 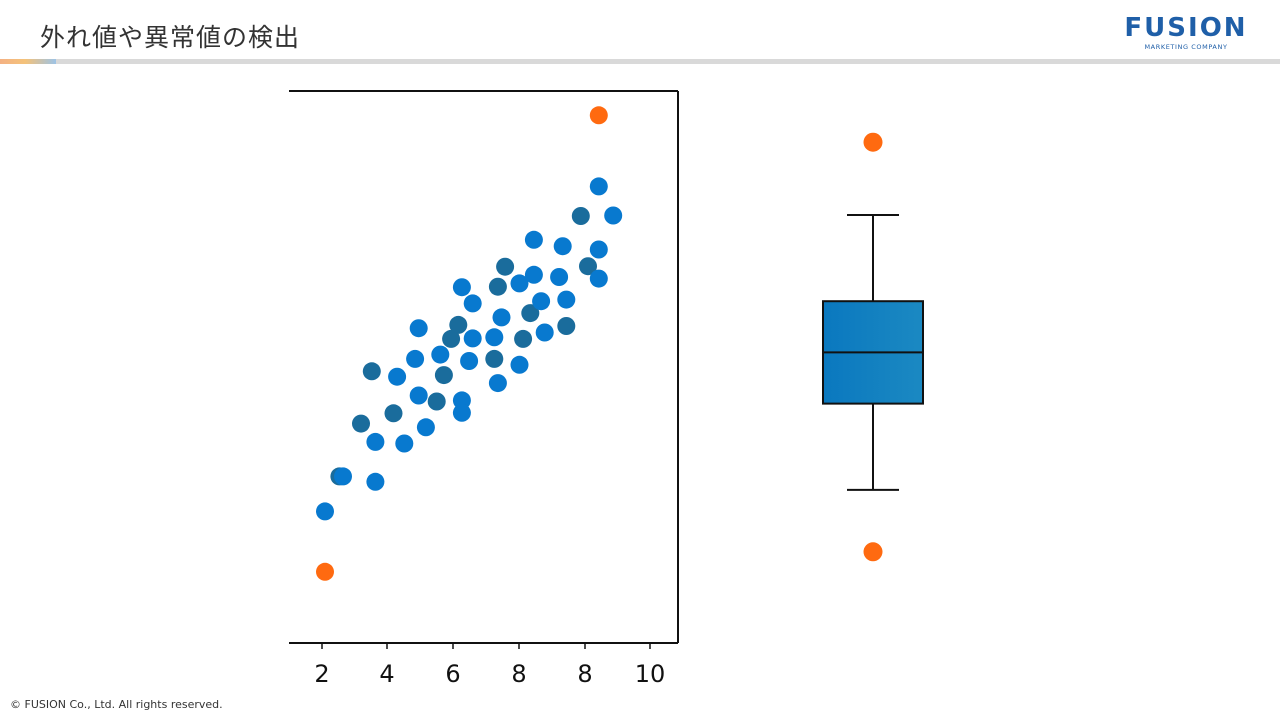 I want to click on box-plot, so click(x=873, y=347).